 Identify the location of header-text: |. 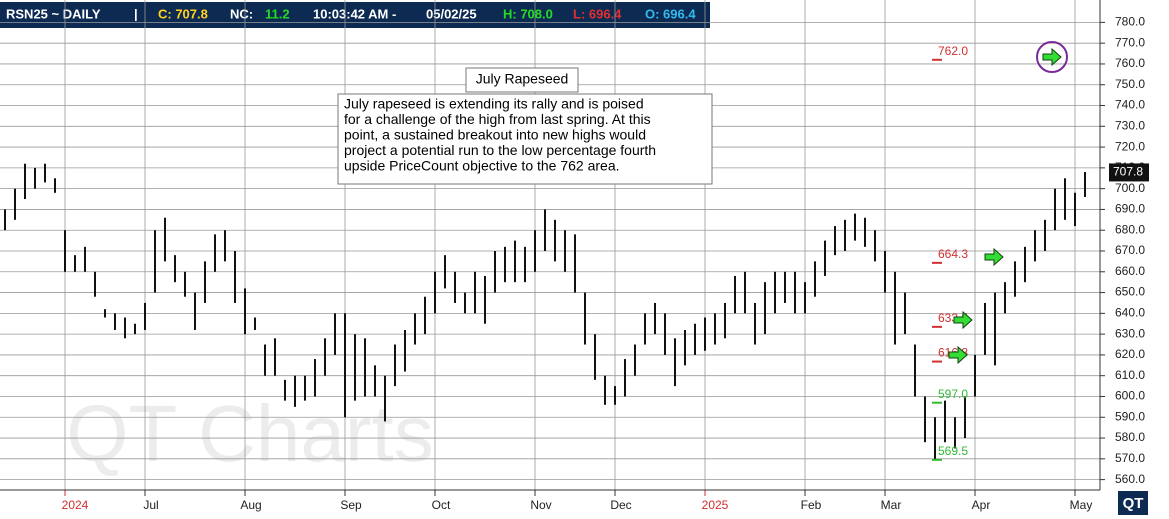
(136, 13).